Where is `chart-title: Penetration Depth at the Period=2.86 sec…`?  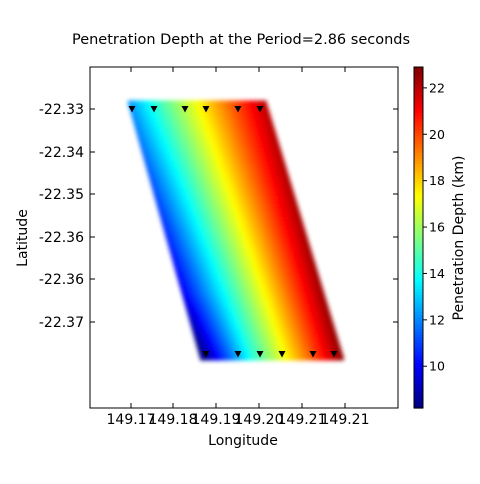 chart-title: Penetration Depth at the Period=2.86 sec… is located at coordinates (241, 40).